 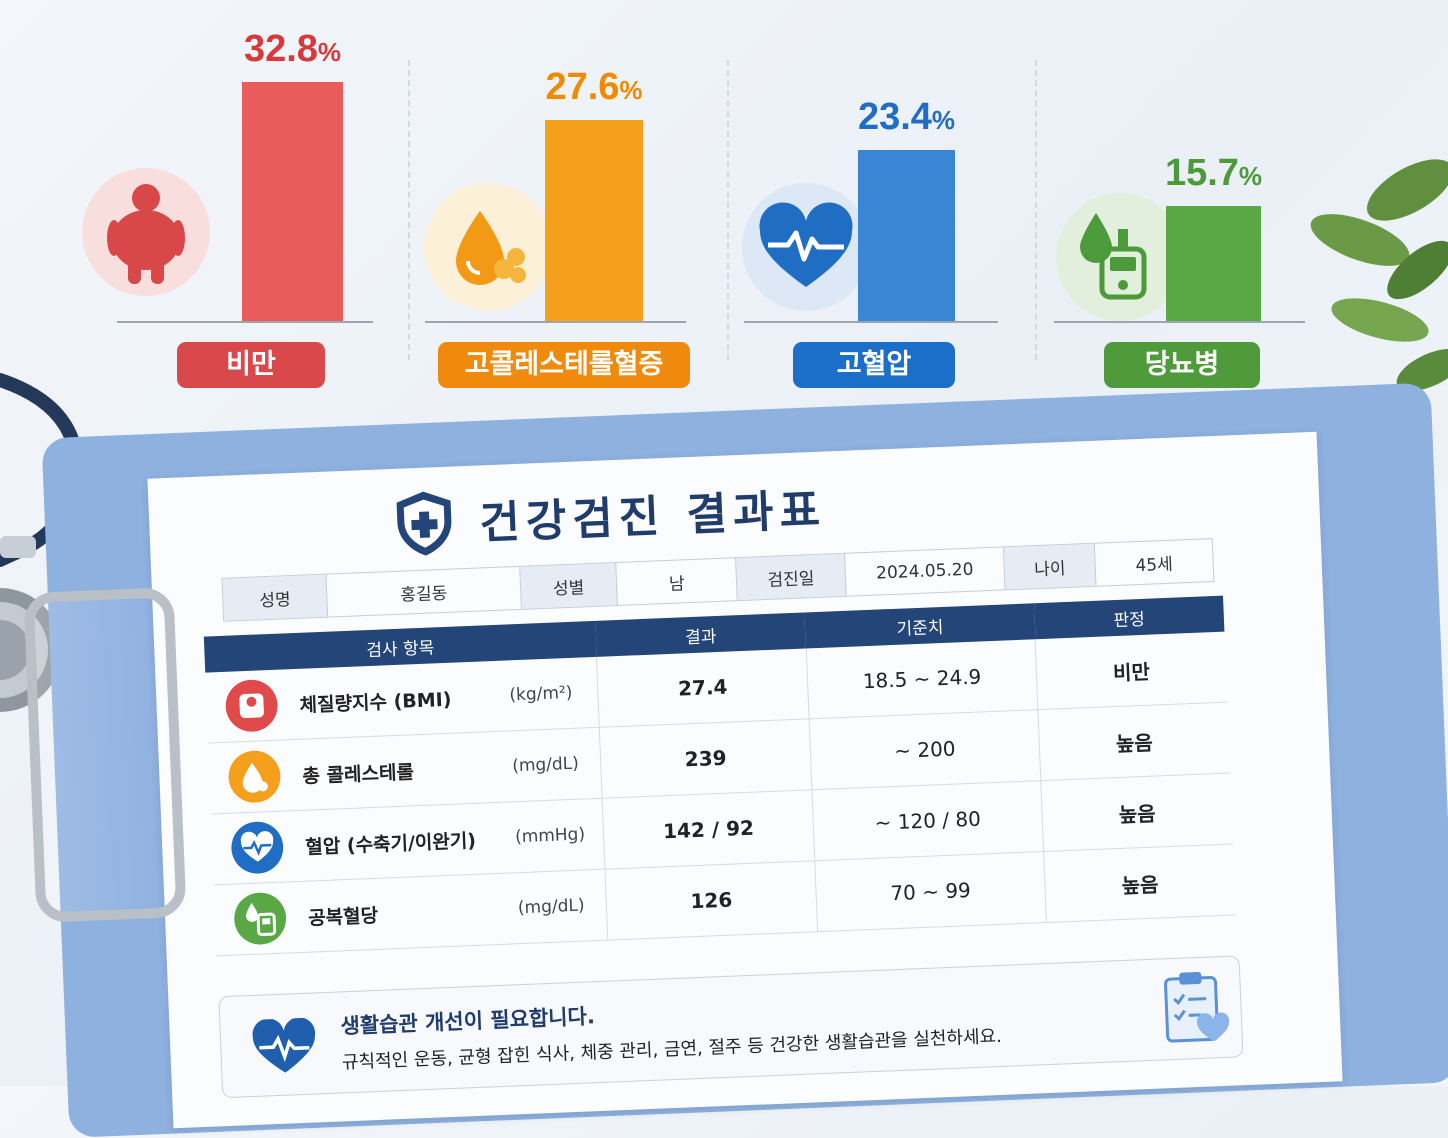 What do you see at coordinates (907, 117) in the screenshot?
I see `value-label-hypertension: 23.4%` at bounding box center [907, 117].